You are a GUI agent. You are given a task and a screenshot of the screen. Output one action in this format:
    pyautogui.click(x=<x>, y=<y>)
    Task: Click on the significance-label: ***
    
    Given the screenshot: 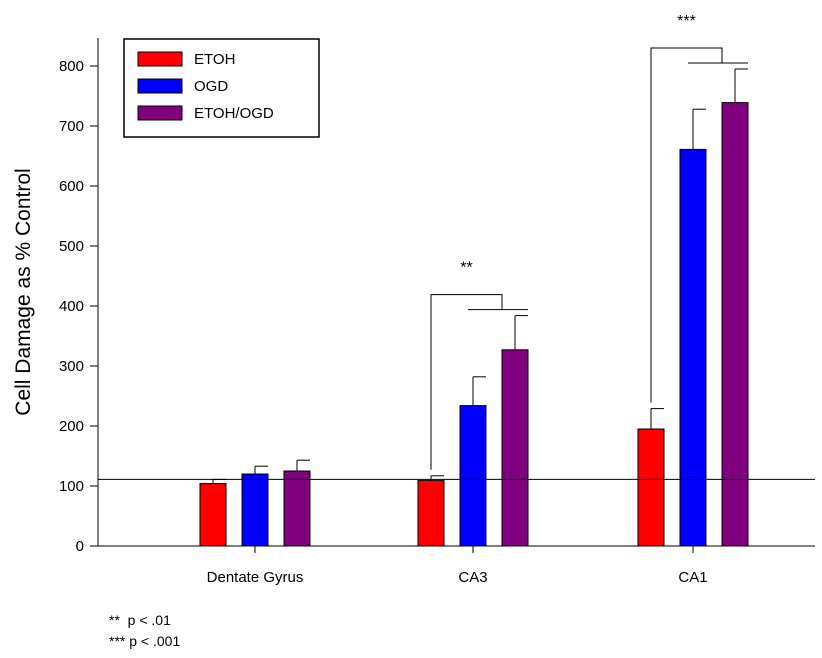 What is the action you would take?
    pyautogui.click(x=686, y=21)
    